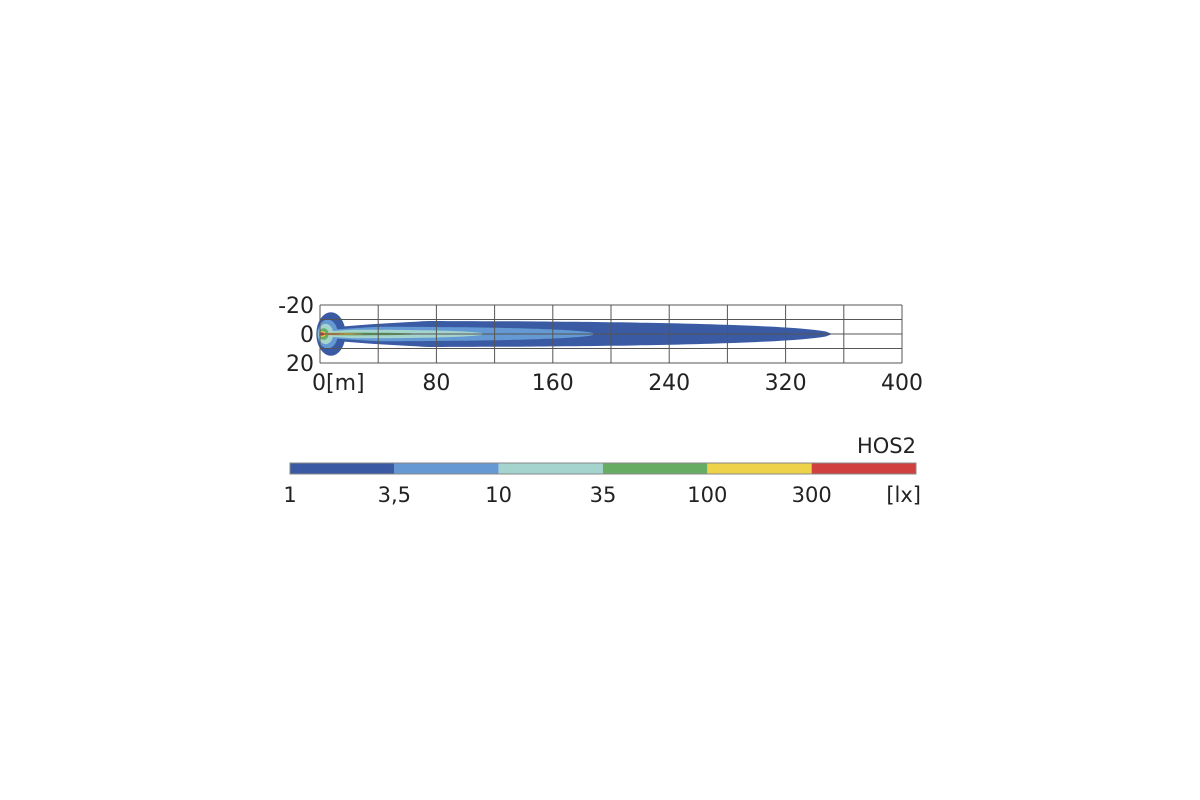 This screenshot has width=1200, height=800. What do you see at coordinates (902, 383) in the screenshot?
I see `x-tick-label: 400` at bounding box center [902, 383].